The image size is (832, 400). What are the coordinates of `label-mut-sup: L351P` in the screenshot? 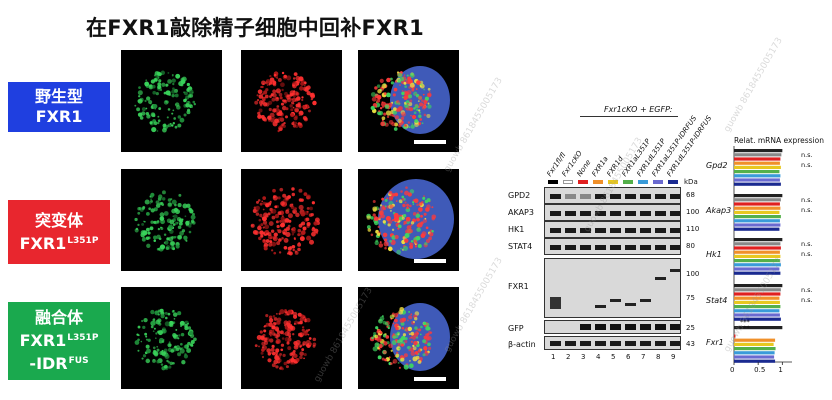 It's located at (83, 240).